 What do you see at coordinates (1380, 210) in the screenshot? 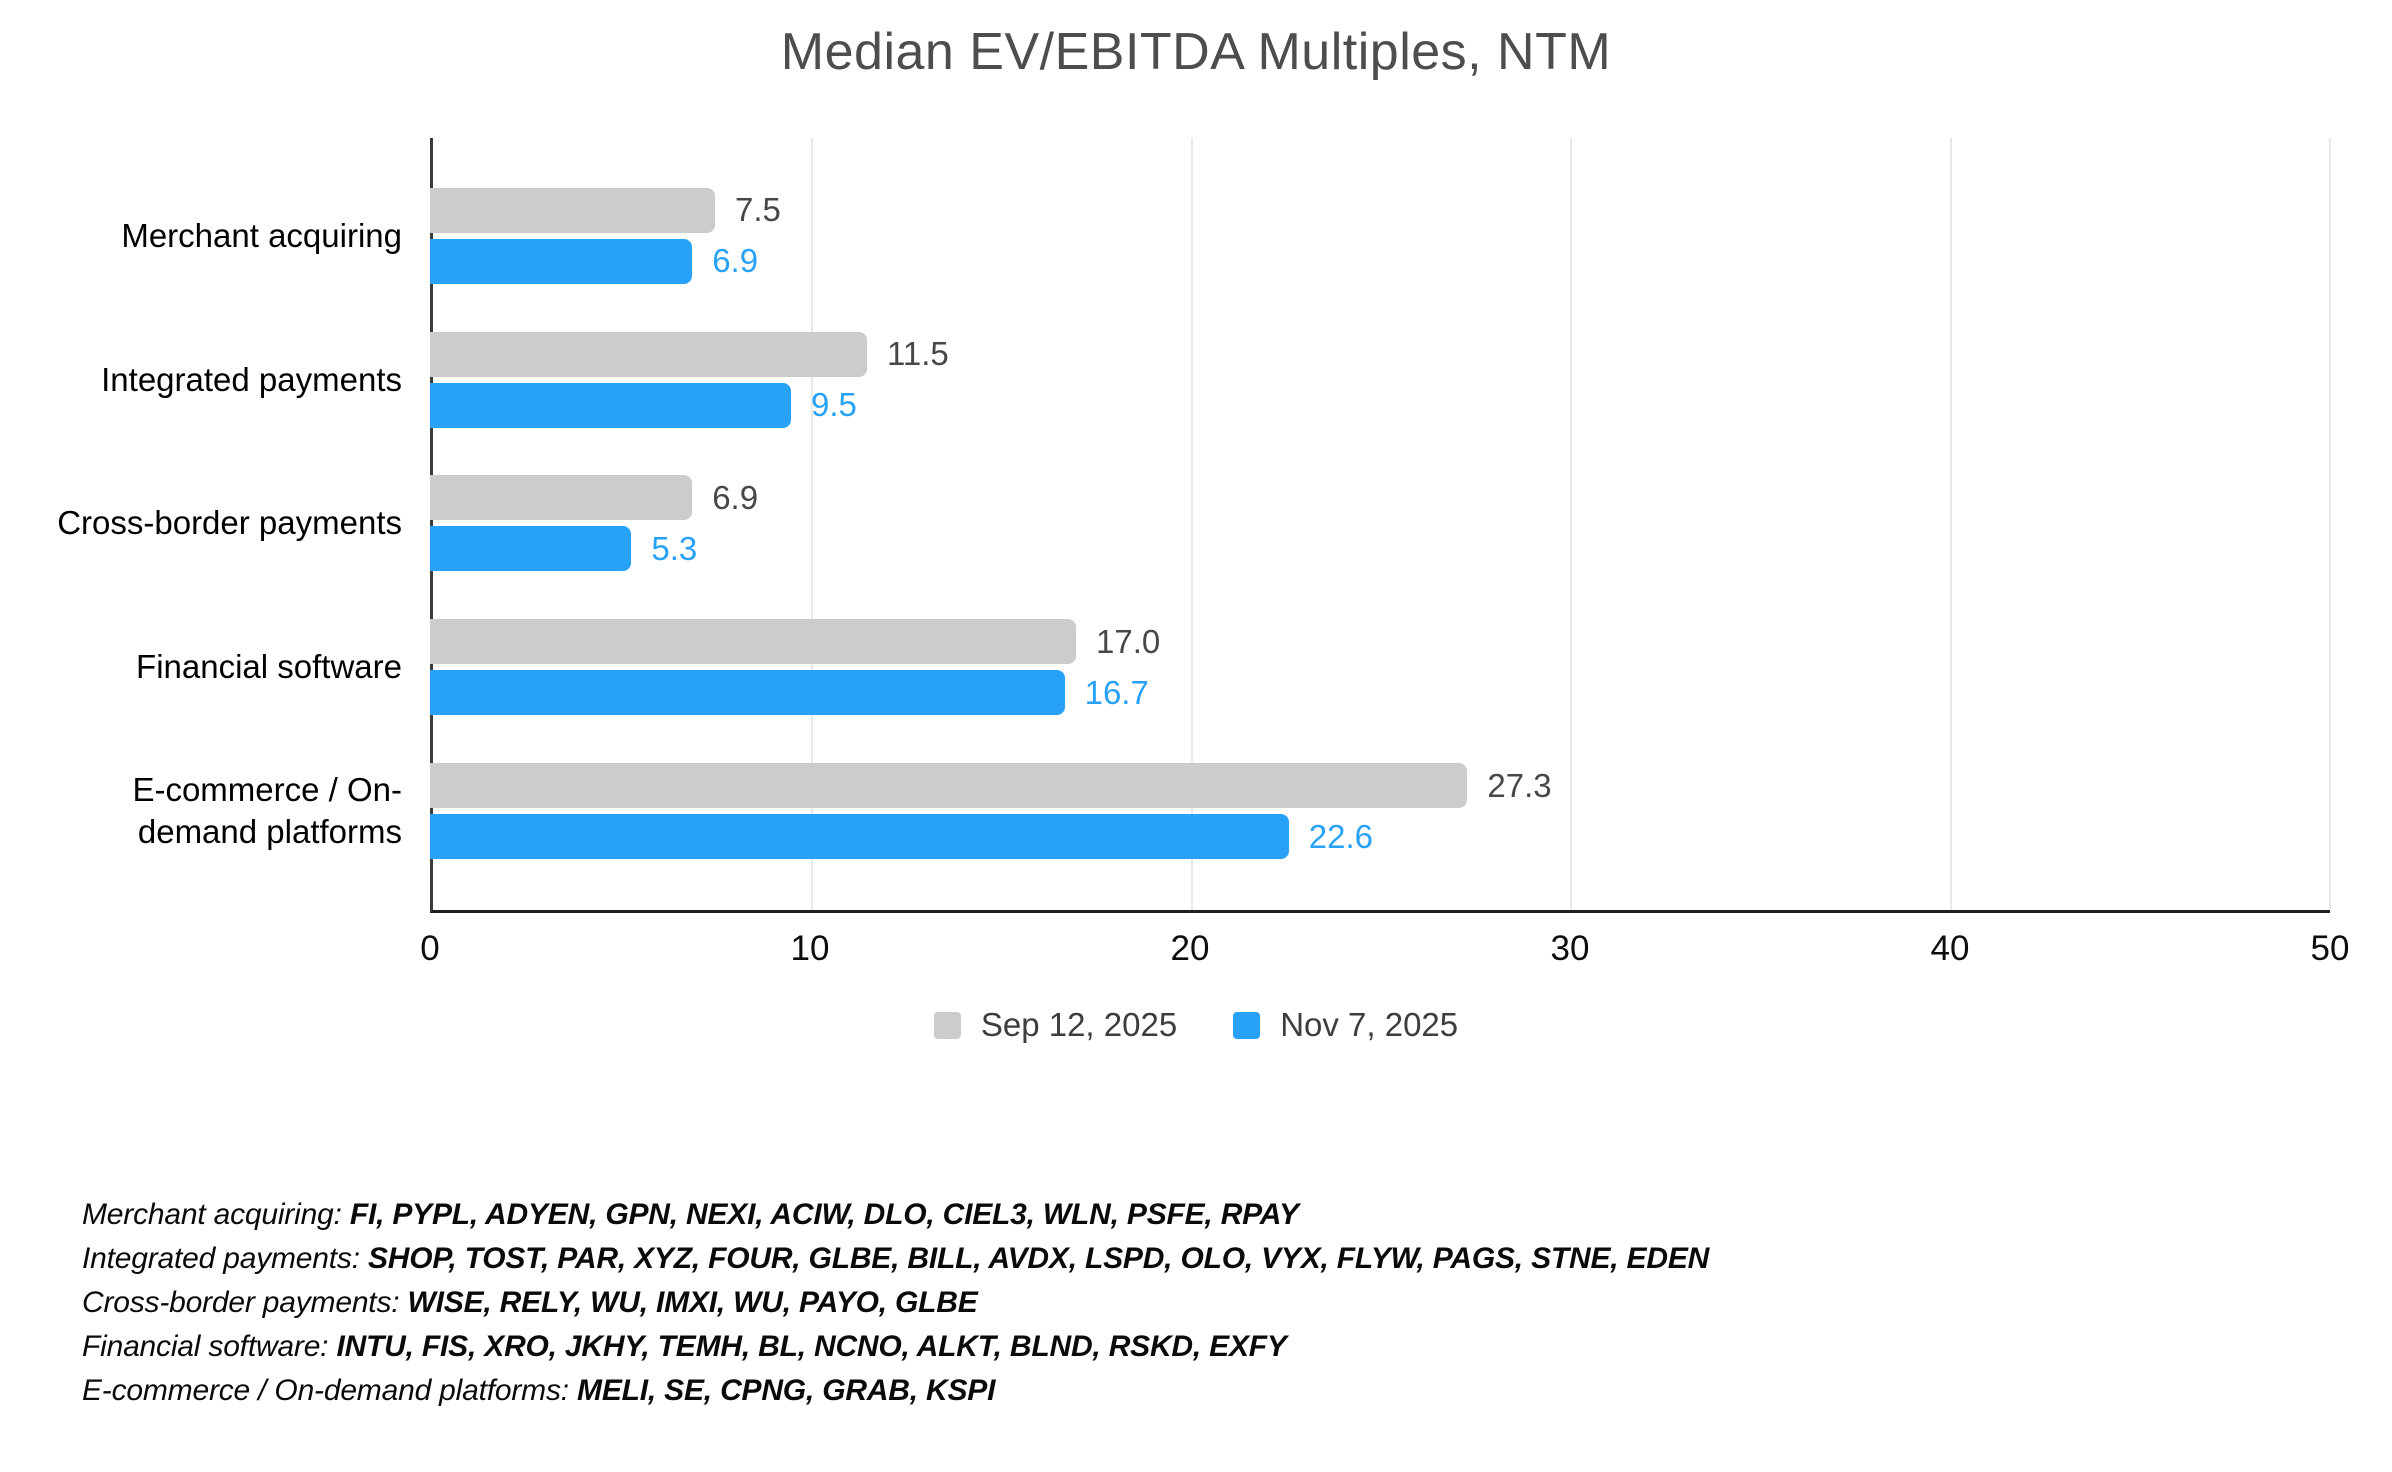
I see `bar-line: 7.5` at bounding box center [1380, 210].